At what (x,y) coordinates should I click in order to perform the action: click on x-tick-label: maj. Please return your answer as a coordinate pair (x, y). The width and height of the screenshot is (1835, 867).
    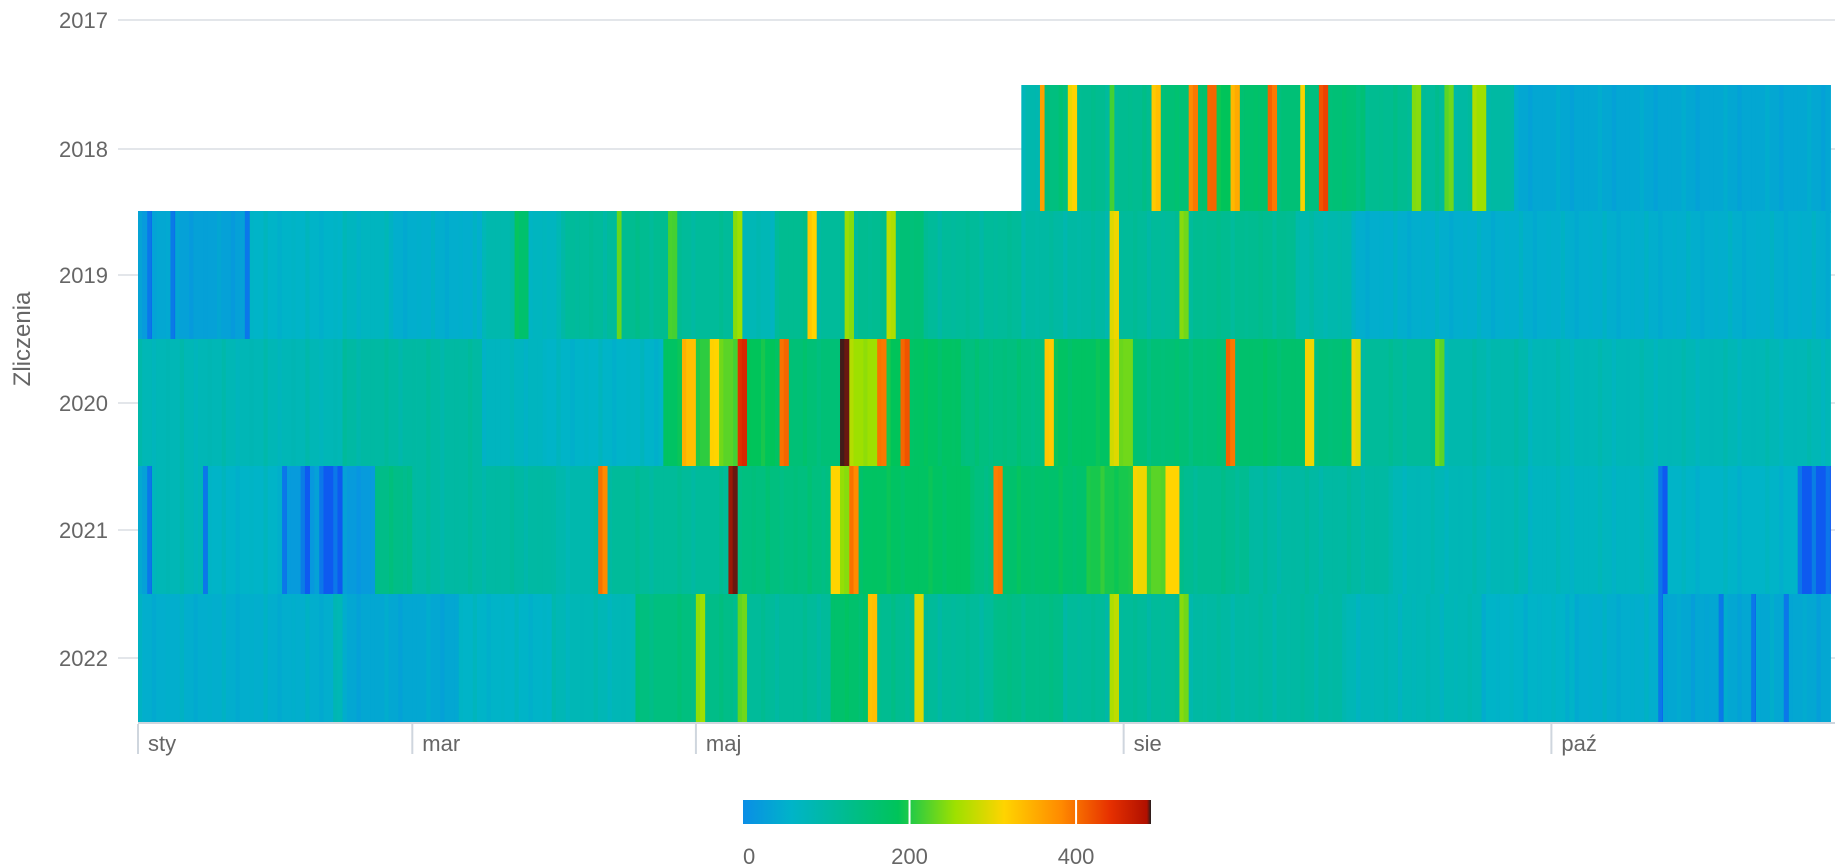
    Looking at the image, I should click on (723, 743).